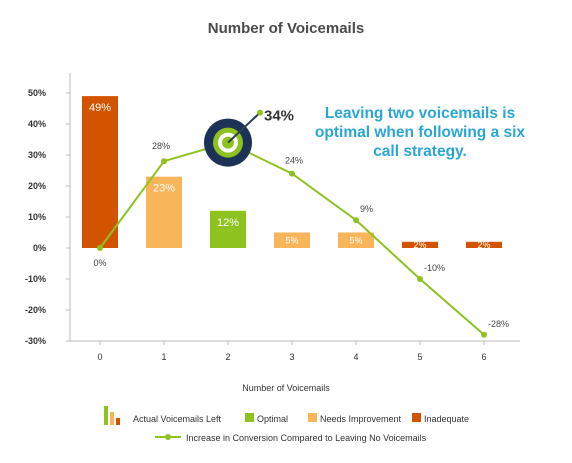 The height and width of the screenshot is (463, 572). What do you see at coordinates (39, 248) in the screenshot?
I see `y-tick-label: 0%` at bounding box center [39, 248].